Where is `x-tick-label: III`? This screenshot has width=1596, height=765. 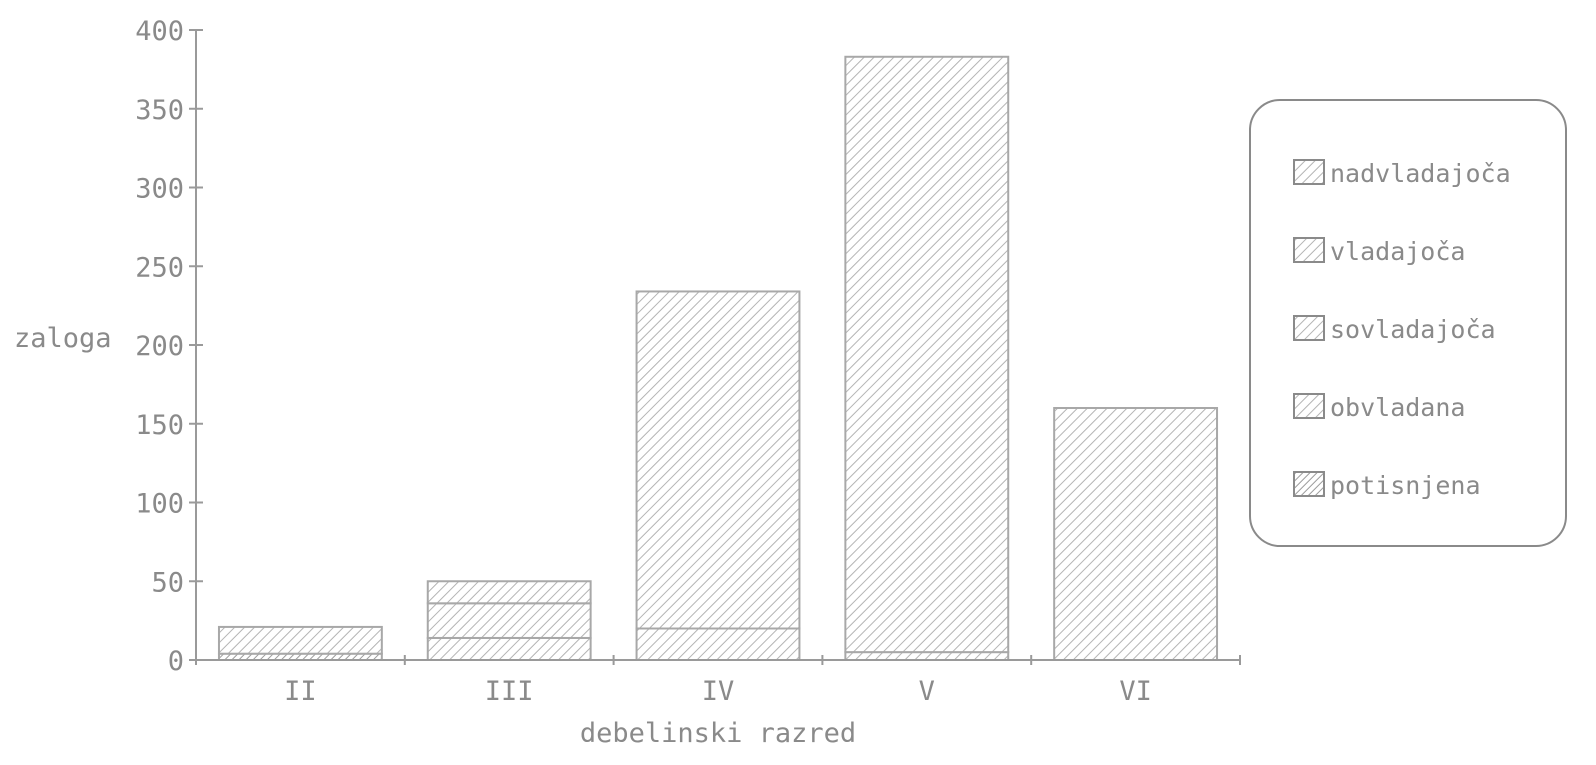
x-tick-label: III is located at coordinates (509, 691).